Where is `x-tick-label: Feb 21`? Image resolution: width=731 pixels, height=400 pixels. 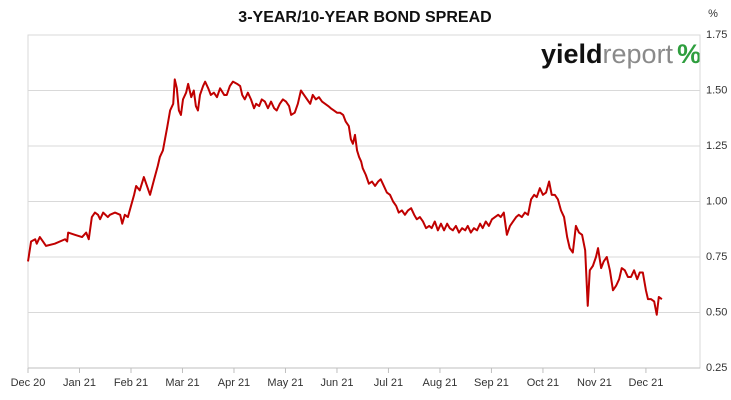
x-tick-label: Feb 21 is located at coordinates (131, 383).